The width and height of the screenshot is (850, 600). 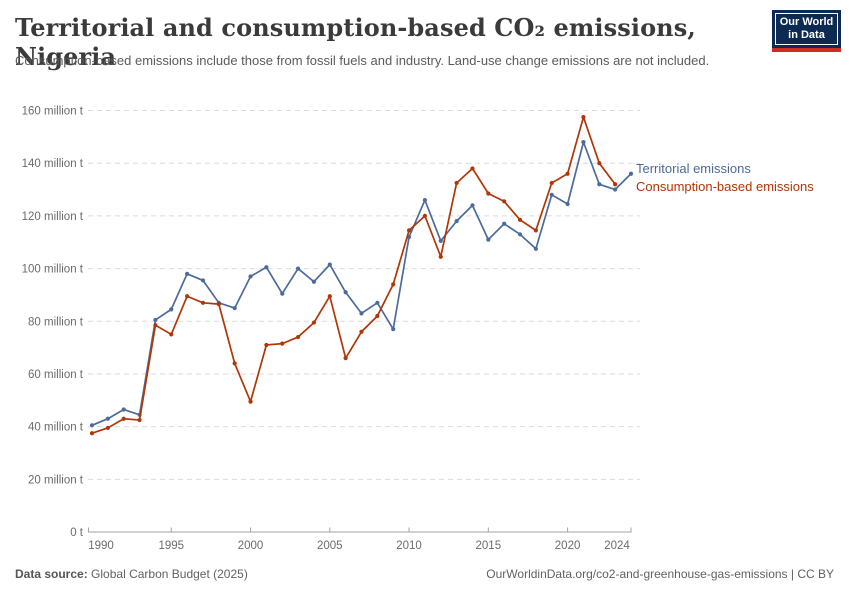 What do you see at coordinates (693, 168) in the screenshot?
I see `legend-territorial: Territorial emissions` at bounding box center [693, 168].